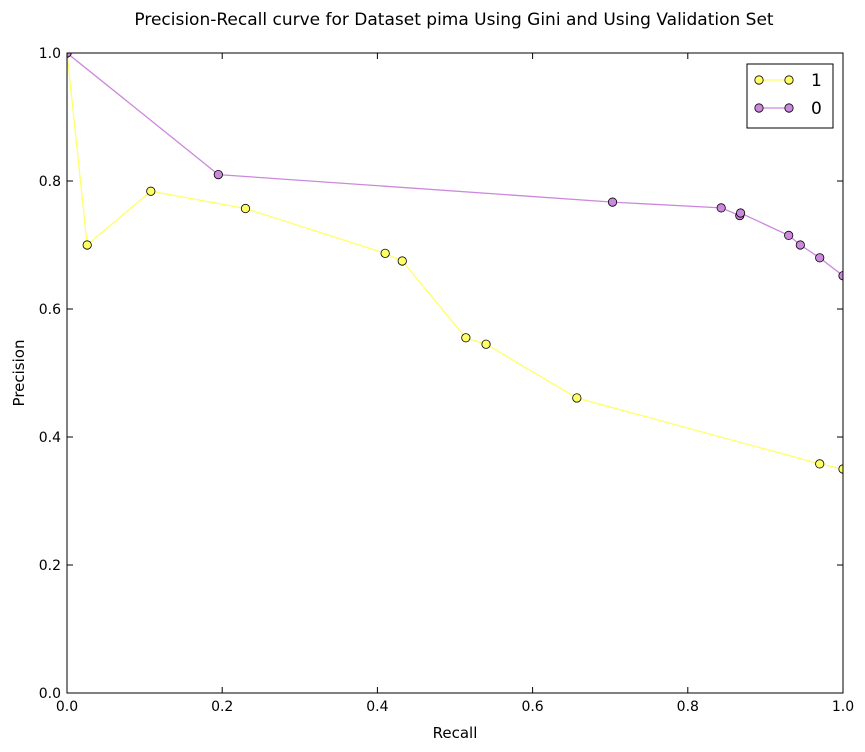  Describe the element at coordinates (532, 707) in the screenshot. I see `x-tick-label: 0.6` at that location.